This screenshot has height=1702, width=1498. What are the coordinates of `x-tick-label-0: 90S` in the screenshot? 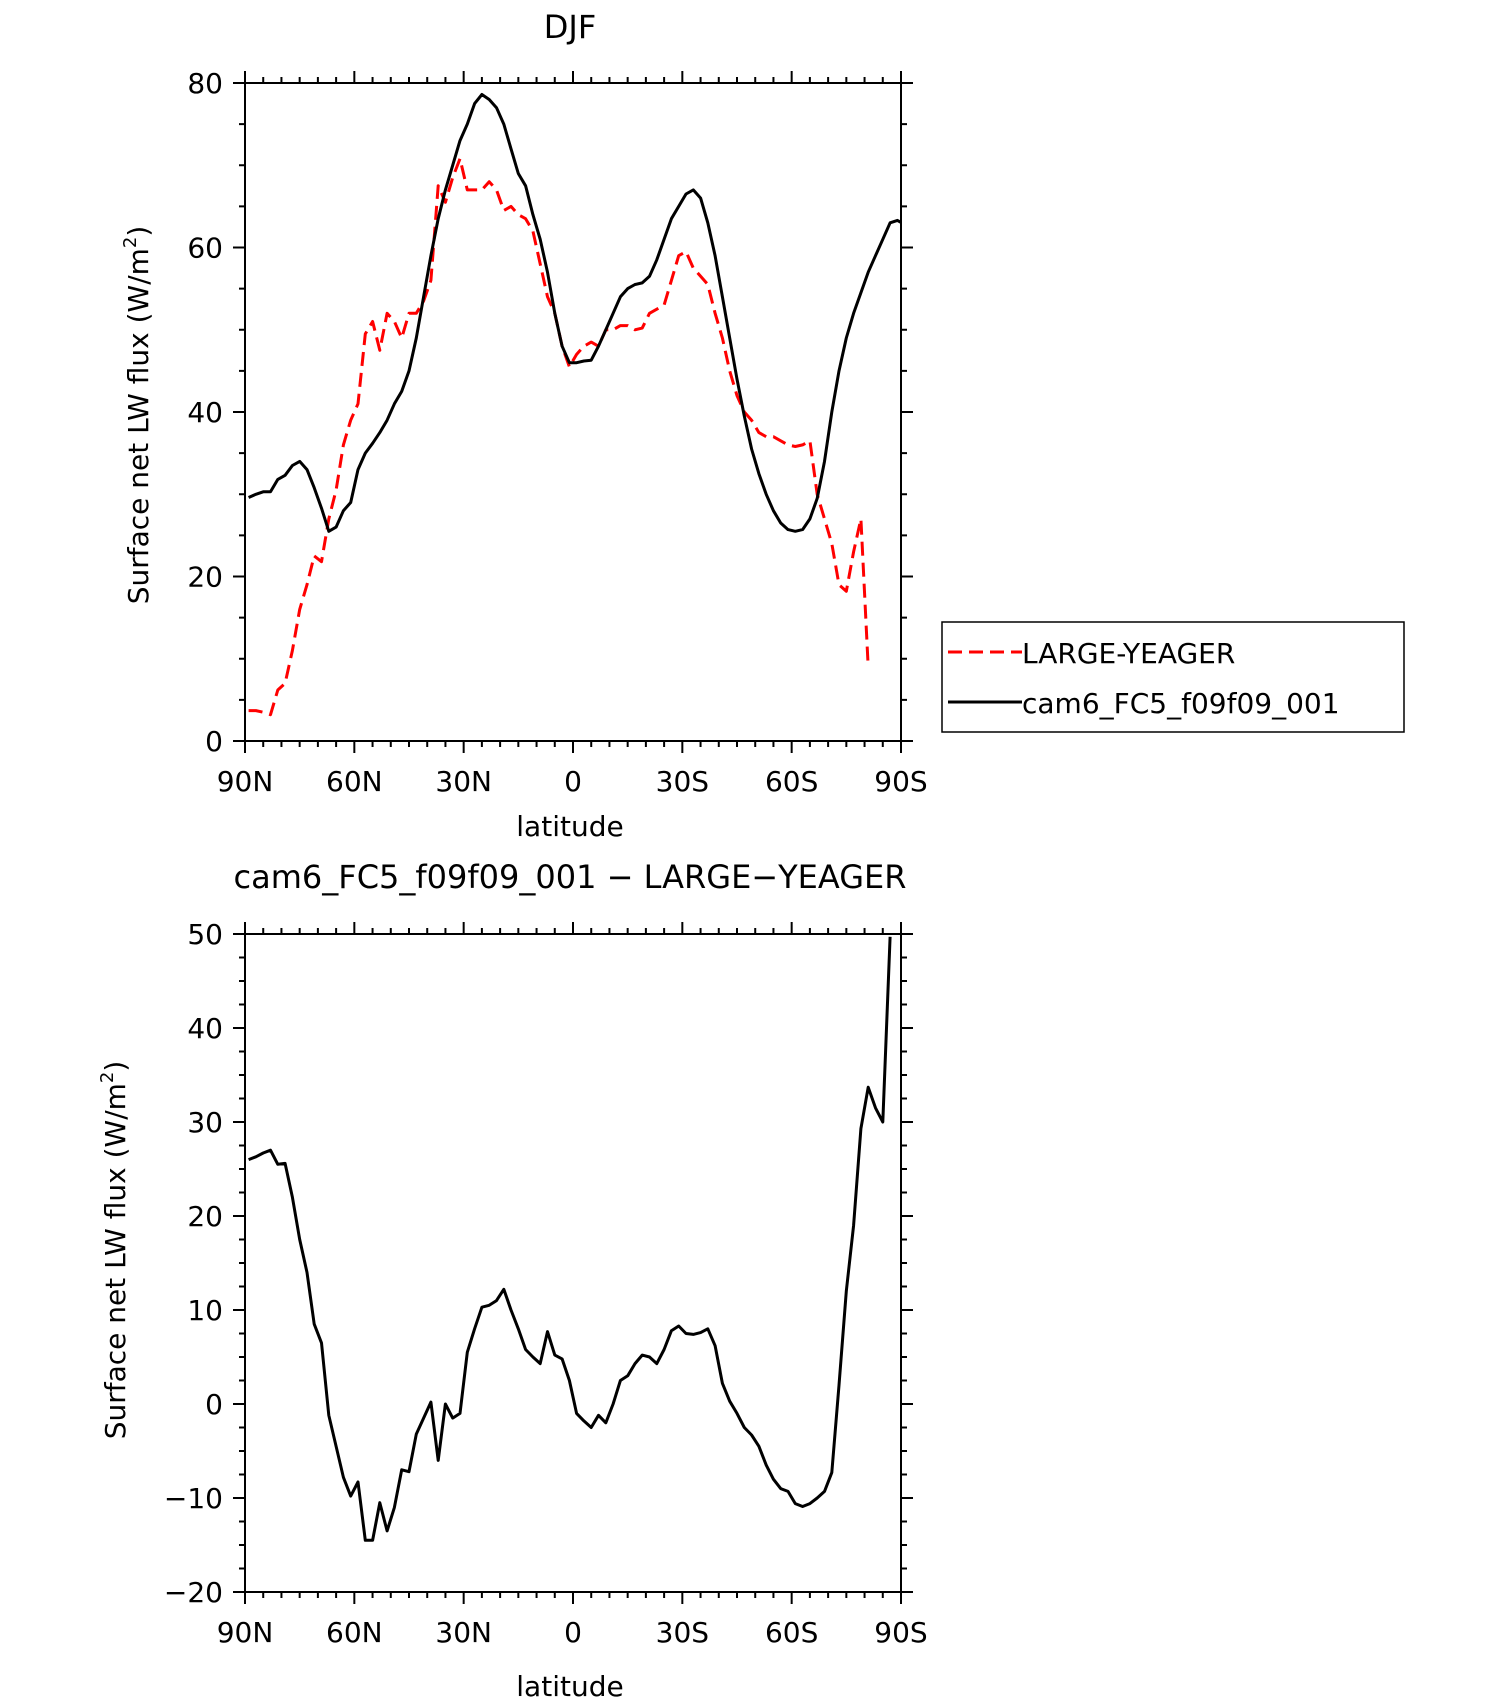 It's located at (900, 781).